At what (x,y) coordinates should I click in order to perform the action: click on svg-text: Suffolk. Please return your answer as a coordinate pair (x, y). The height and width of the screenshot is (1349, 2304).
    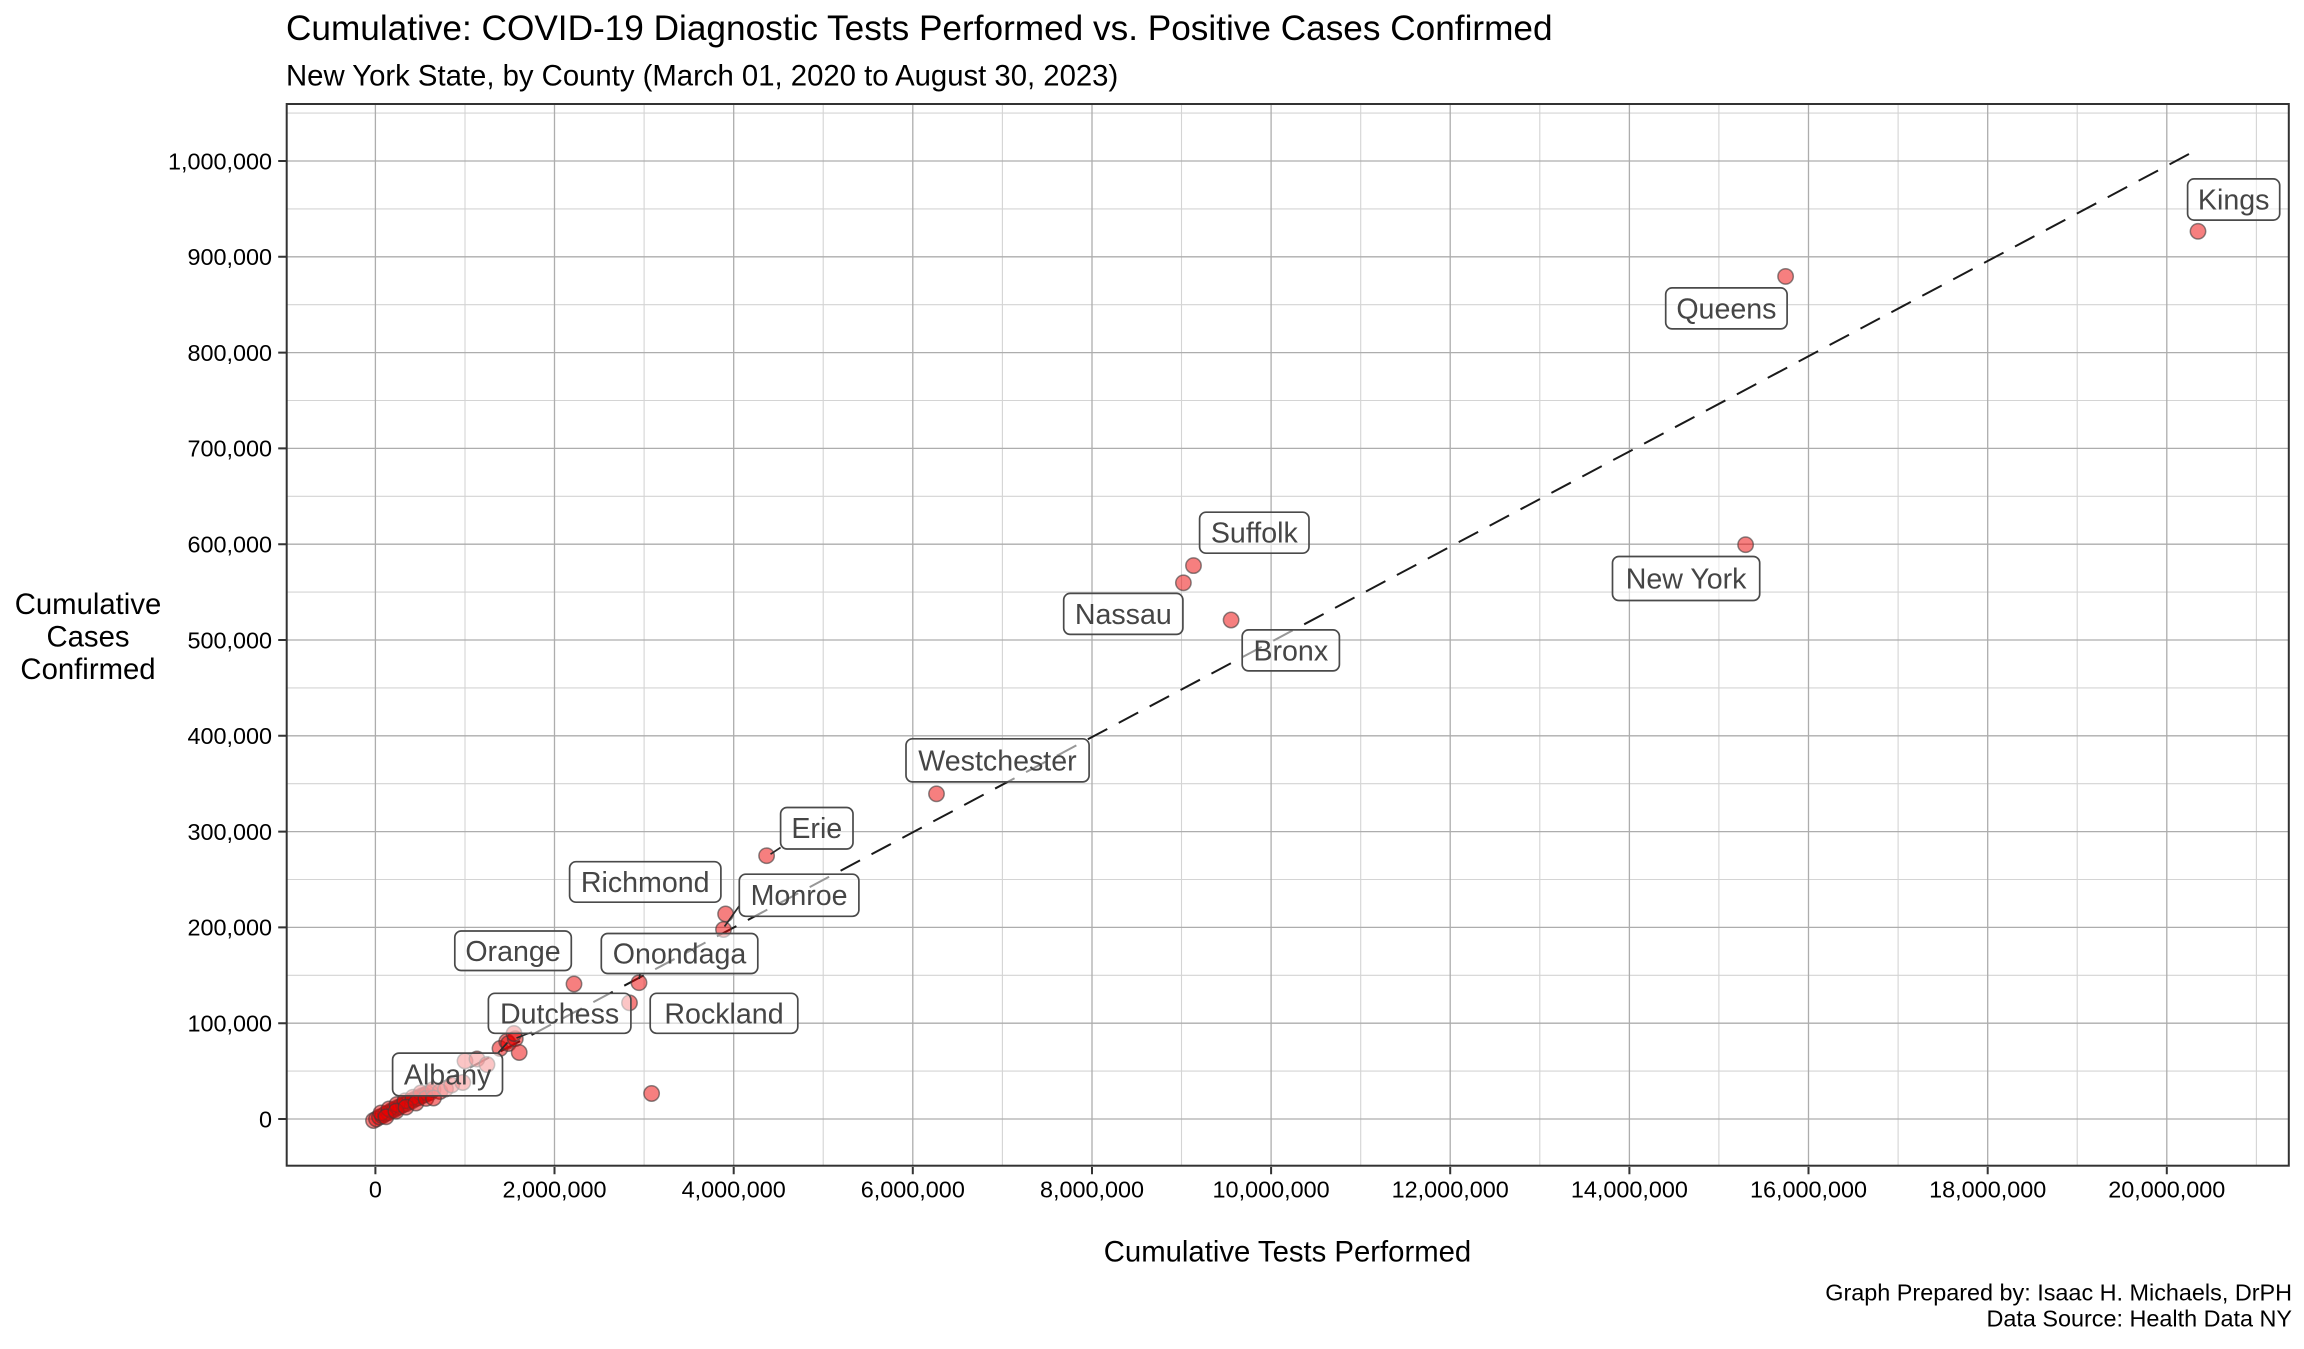
    Looking at the image, I should click on (1255, 534).